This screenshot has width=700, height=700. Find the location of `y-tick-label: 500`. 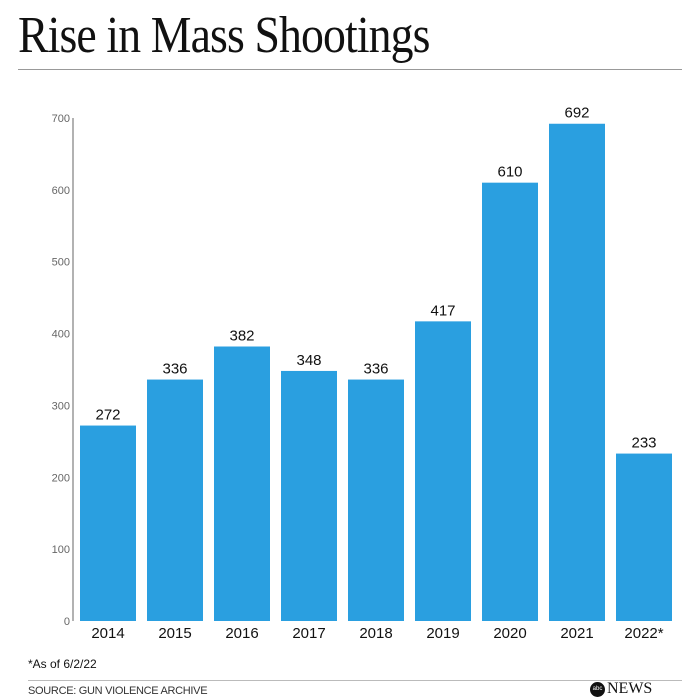

y-tick-label: 500 is located at coordinates (61, 263).